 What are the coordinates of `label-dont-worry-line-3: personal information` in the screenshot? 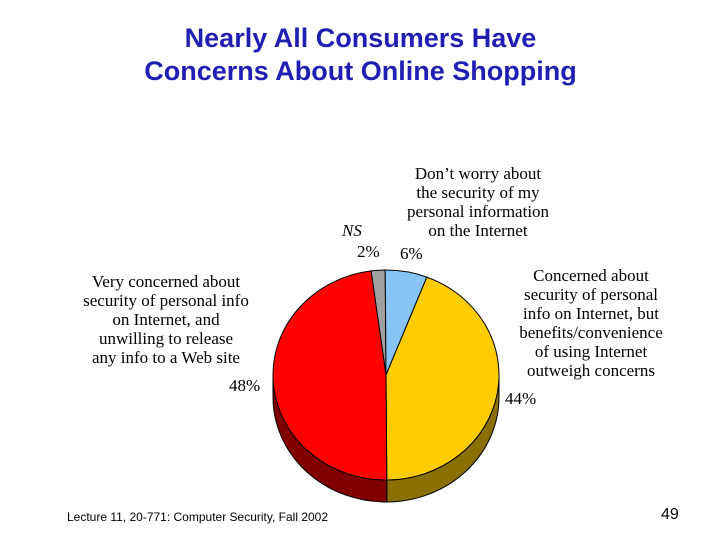 It's located at (478, 211).